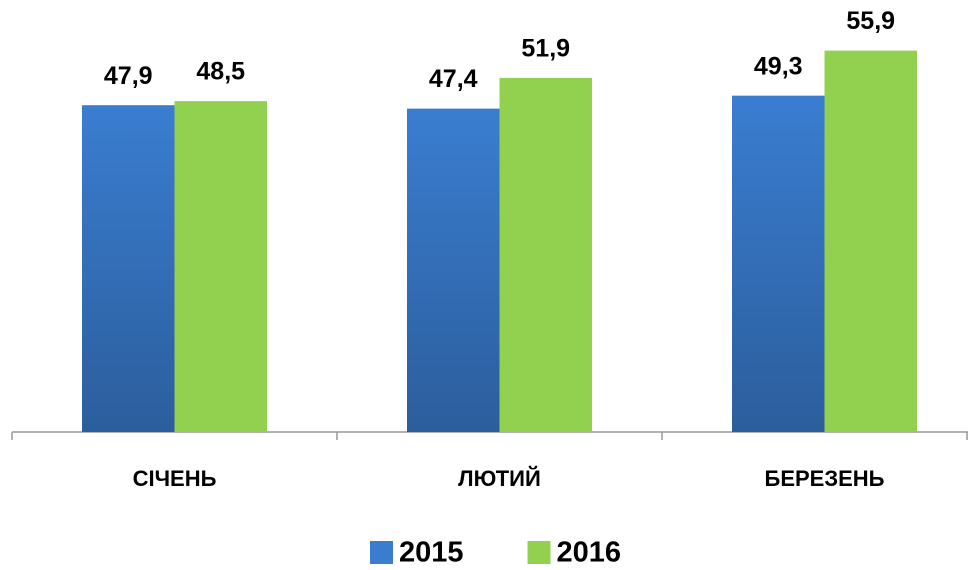 This screenshot has width=968, height=570. Describe the element at coordinates (220, 72) in the screenshot. I see `data-label: 48,5` at that location.